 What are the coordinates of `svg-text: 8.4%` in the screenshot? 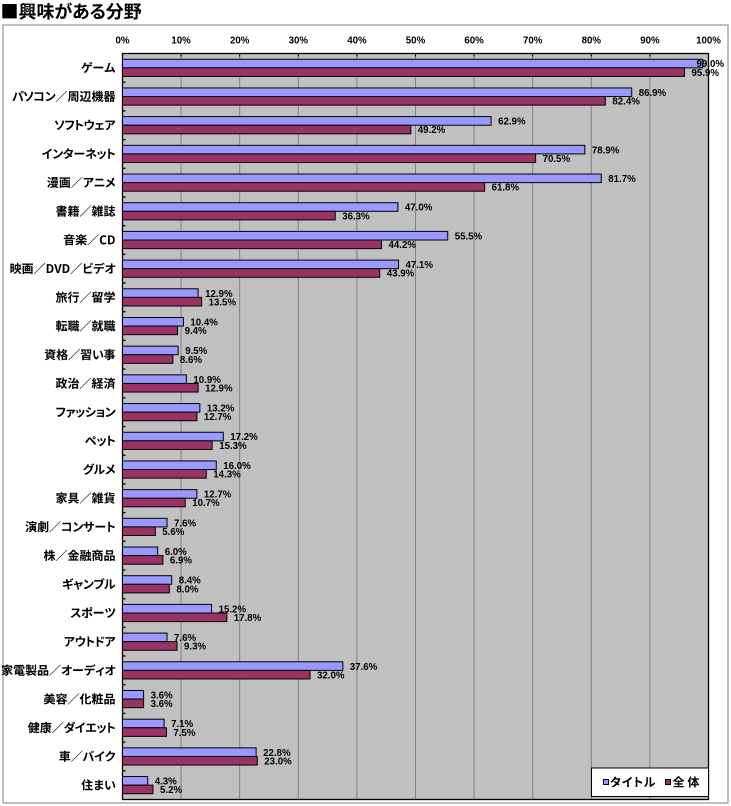 It's located at (190, 581).